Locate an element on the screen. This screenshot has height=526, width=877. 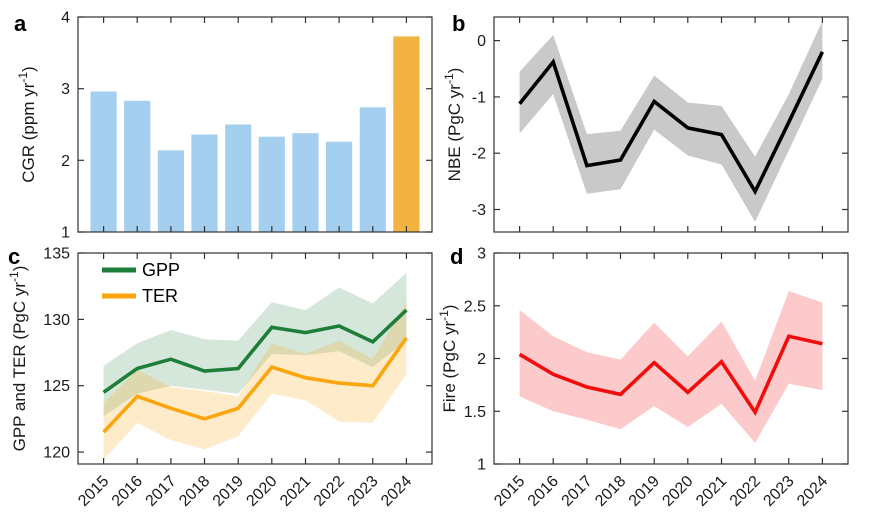
ytick-label-1.5: 1.5 is located at coordinates (475, 412).